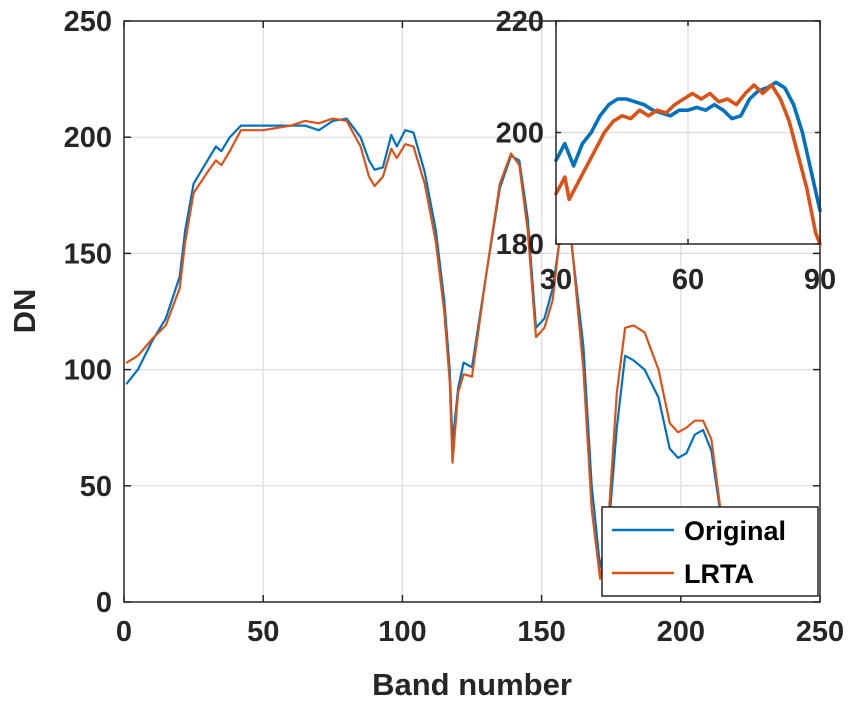 The image size is (849, 704). Describe the element at coordinates (688, 146) in the screenshot. I see `inset-series-original-line` at that location.